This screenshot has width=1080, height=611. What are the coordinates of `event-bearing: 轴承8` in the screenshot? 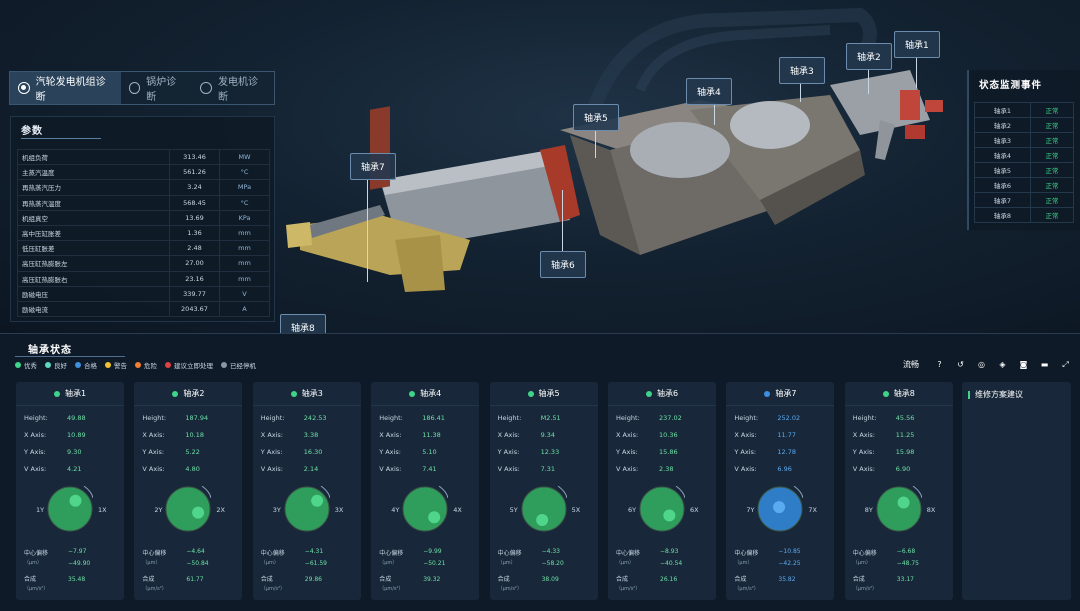 It's located at (1002, 215).